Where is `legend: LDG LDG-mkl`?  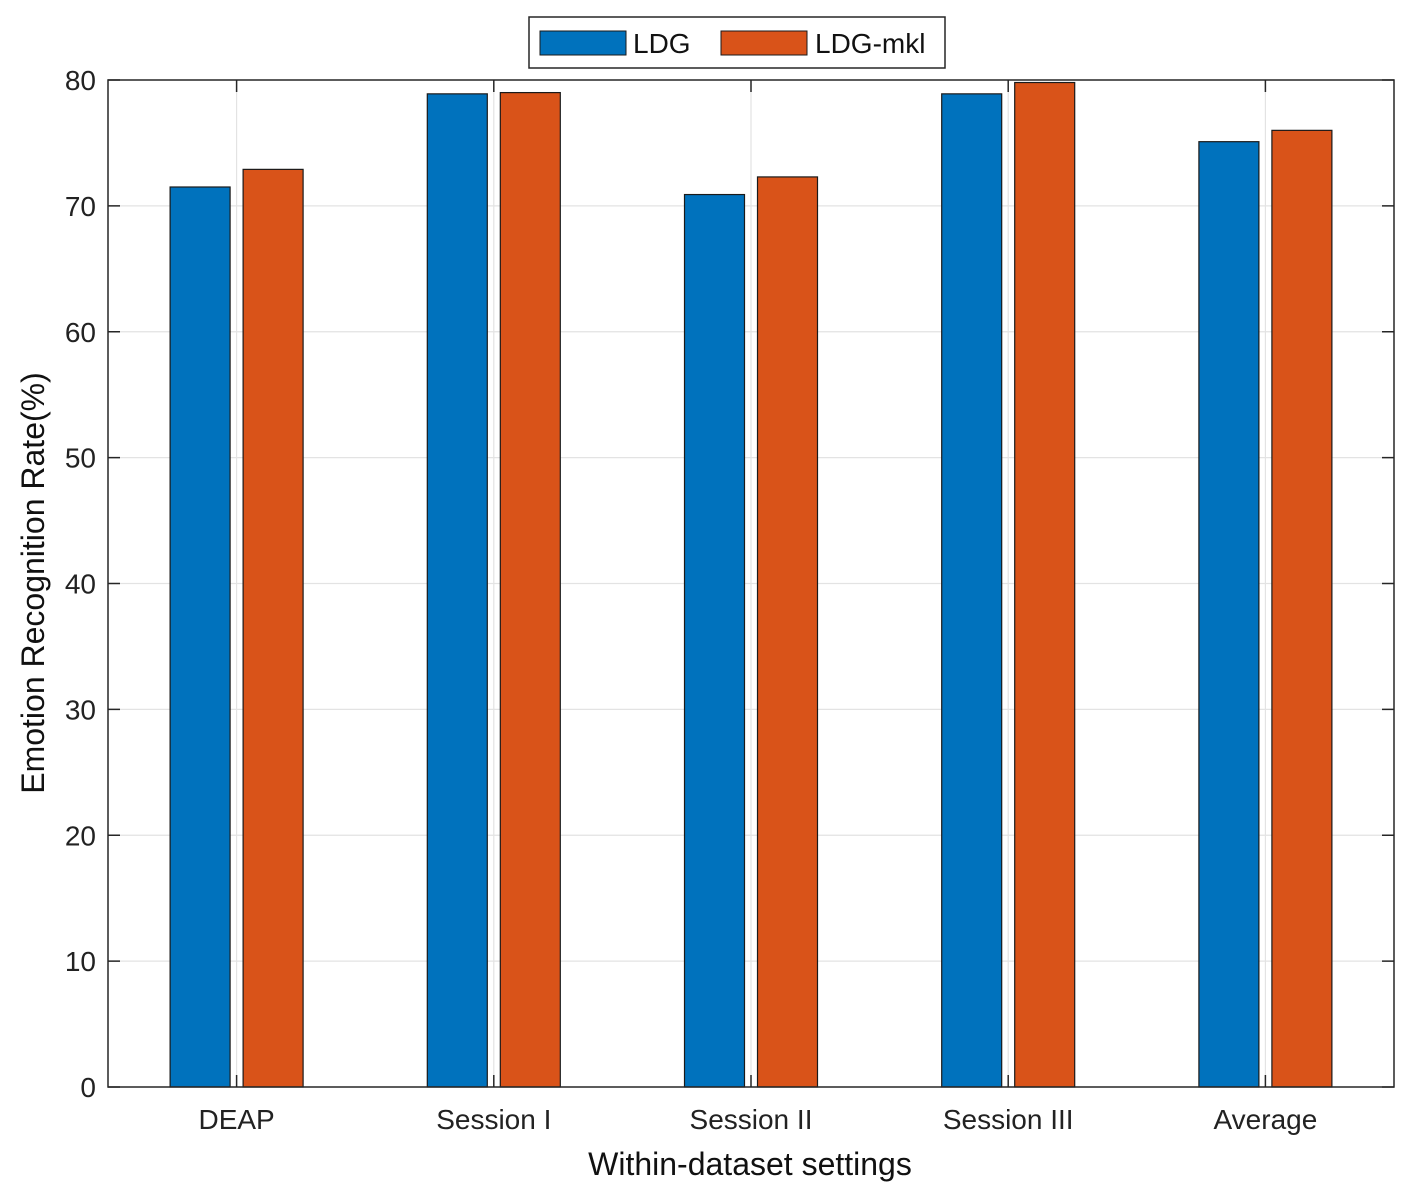 legend: LDG LDG-mkl is located at coordinates (737, 42).